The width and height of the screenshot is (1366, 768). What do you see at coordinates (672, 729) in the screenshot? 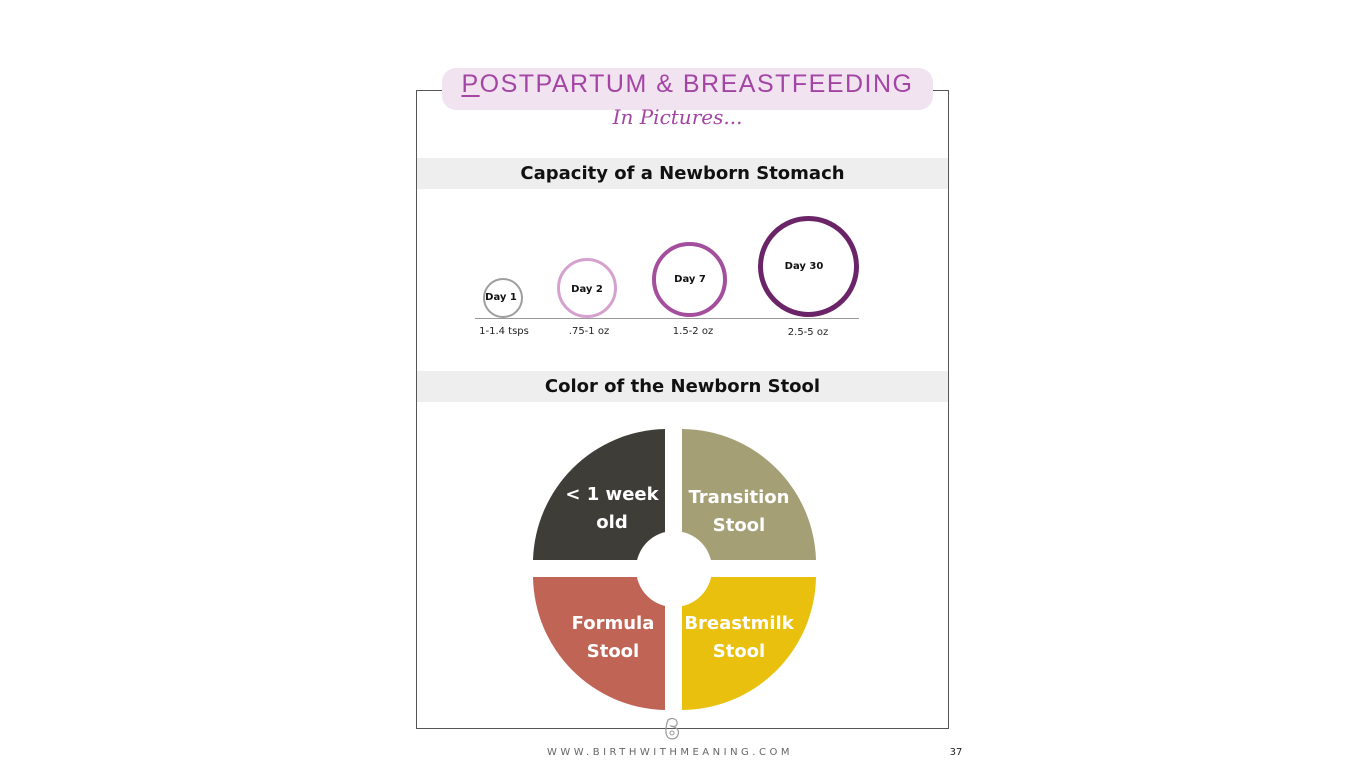
I see `brand-logo-icon` at bounding box center [672, 729].